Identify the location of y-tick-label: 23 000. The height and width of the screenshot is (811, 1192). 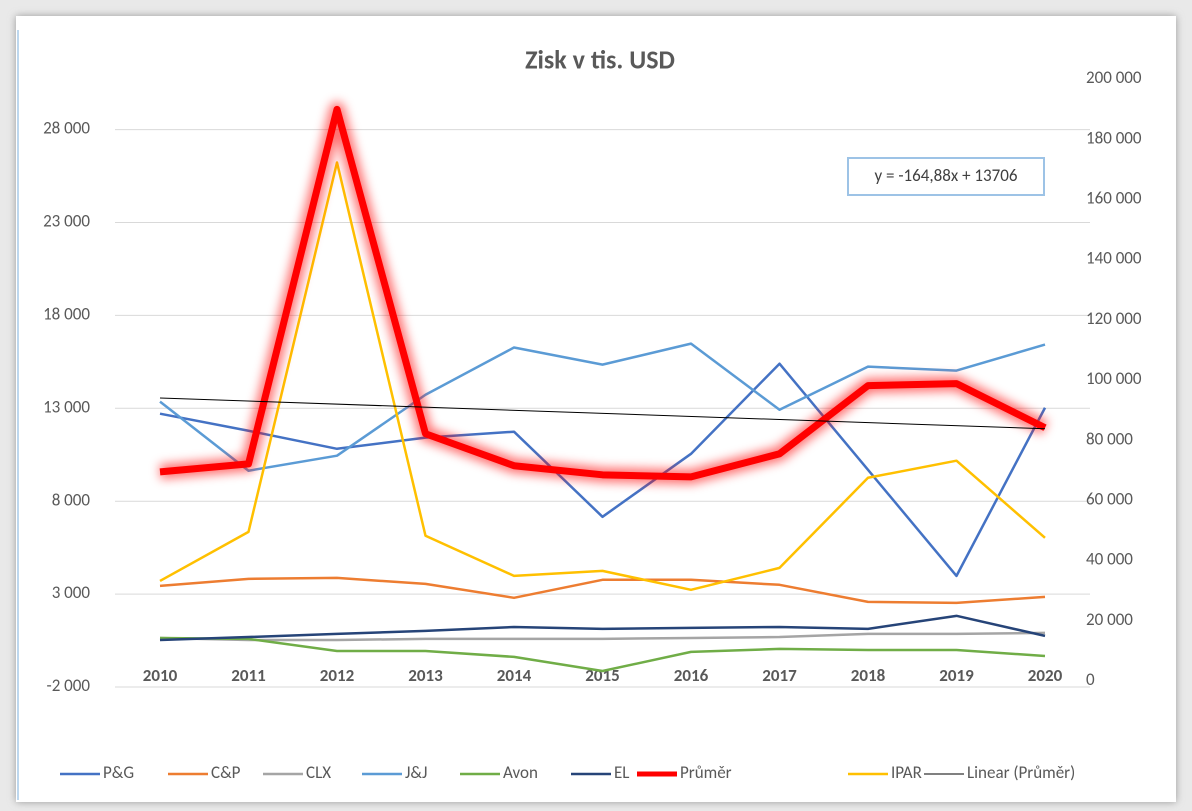
(66, 221).